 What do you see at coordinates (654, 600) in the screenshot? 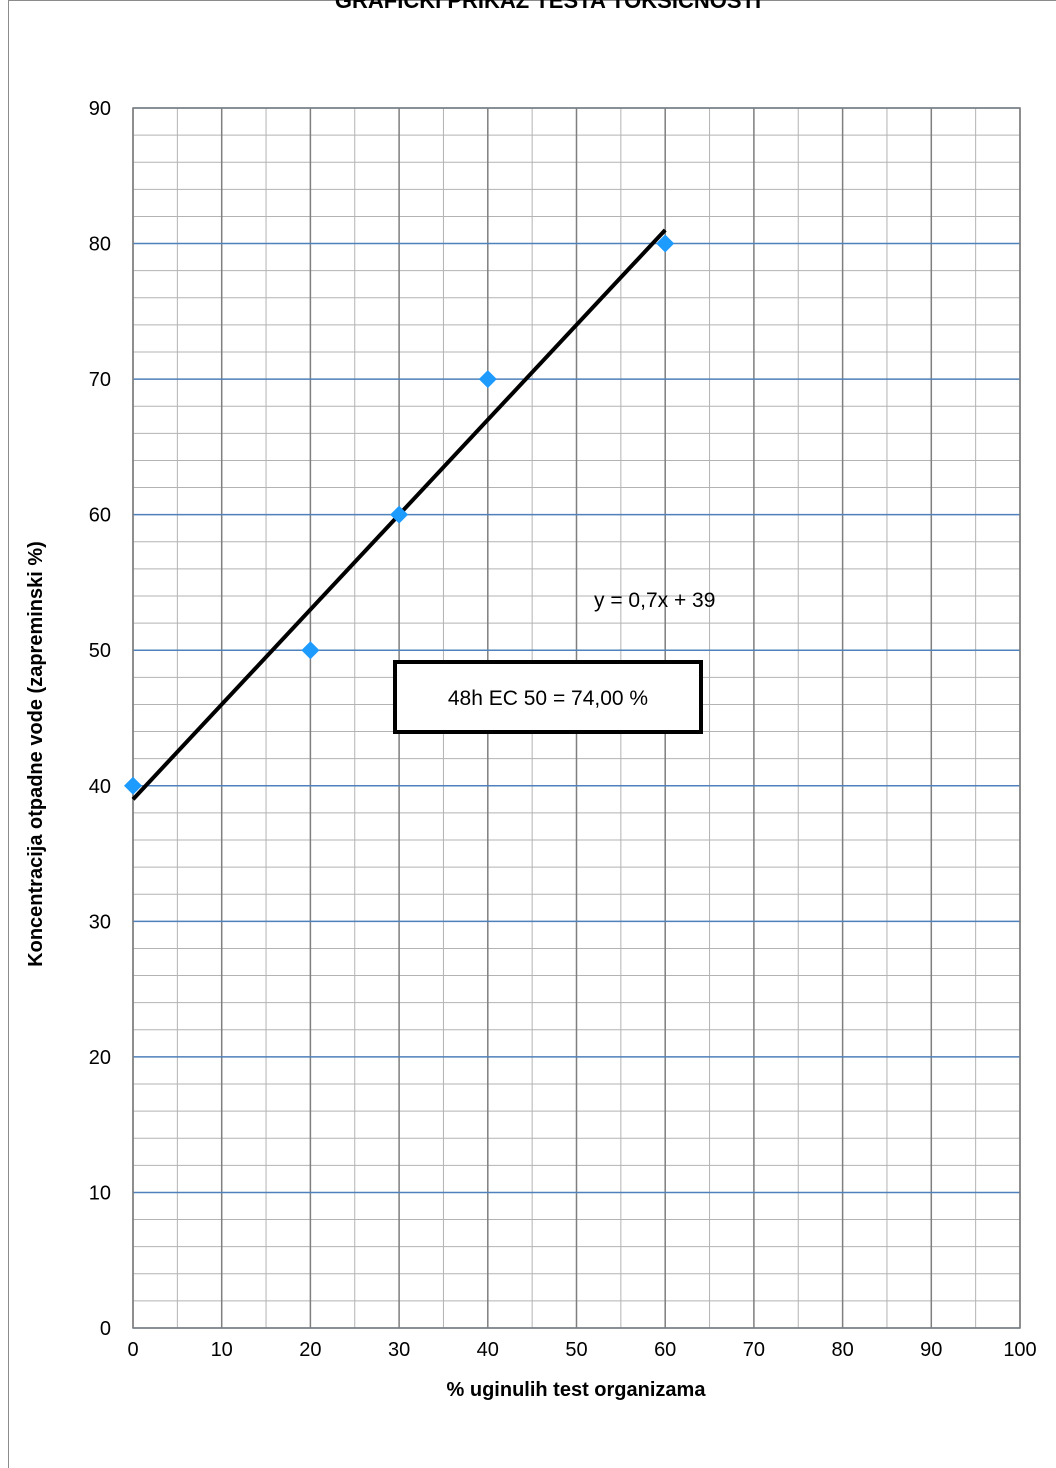
I see `trendline-equation: y = 0,7x + 39` at bounding box center [654, 600].